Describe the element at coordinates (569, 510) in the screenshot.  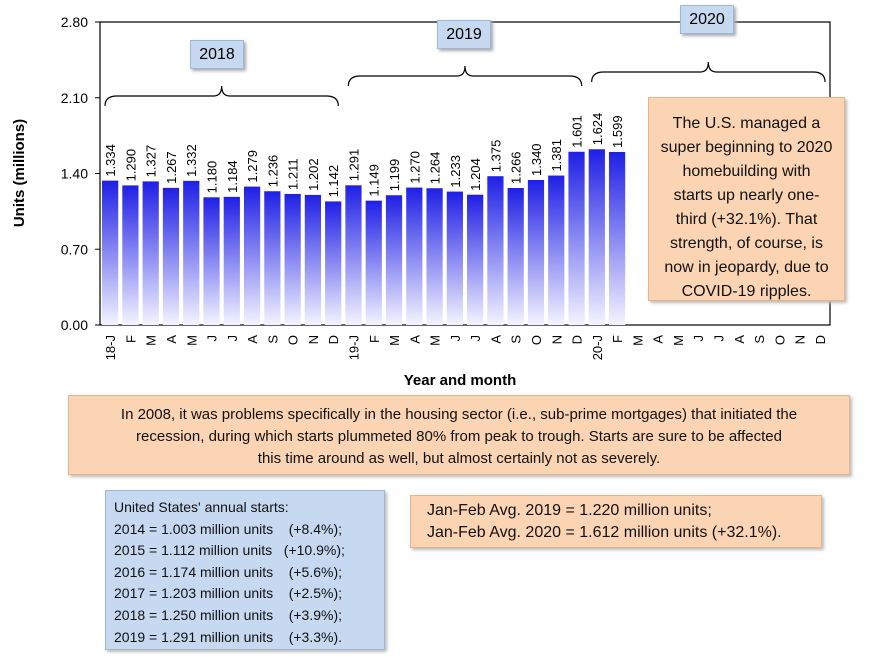
I see `note-line: Jan-Feb Avg. 2019 = 1.220 million units;` at that location.